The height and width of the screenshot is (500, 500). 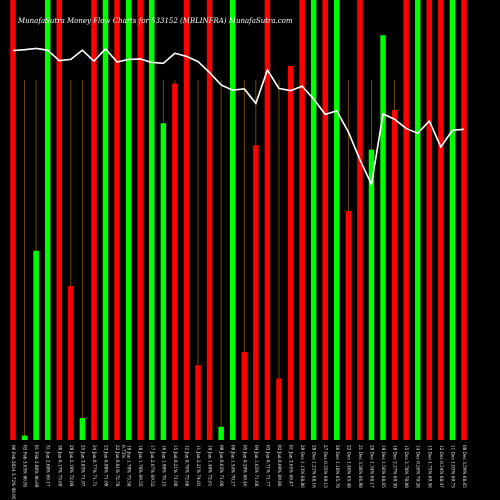 I want to click on x-tick-label: 31 Jan 2.60% 69.17, so click(x=48, y=466).